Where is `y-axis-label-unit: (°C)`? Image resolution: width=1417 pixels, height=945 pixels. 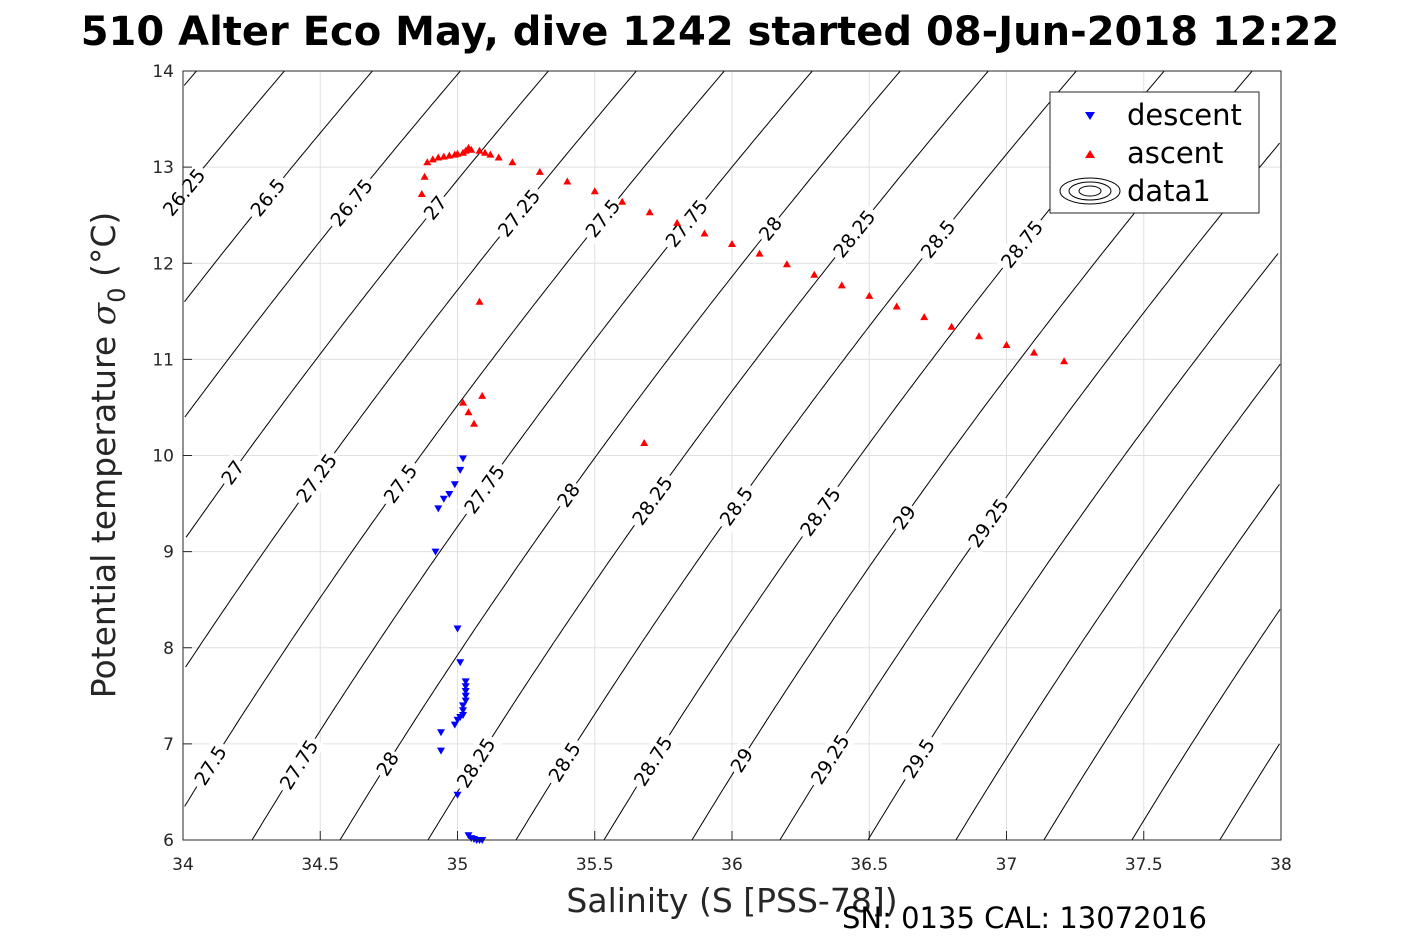
y-axis-label-unit: (°C) is located at coordinates (103, 250).